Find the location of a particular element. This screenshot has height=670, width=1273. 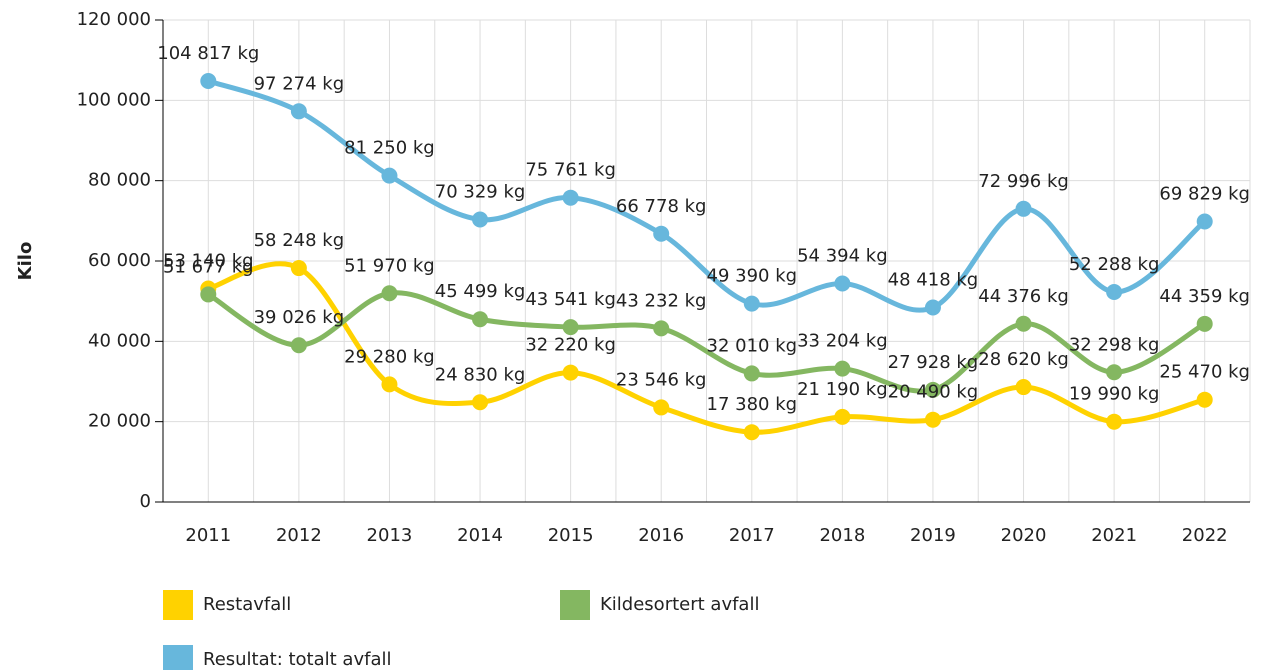

data-label: 43 541 kg is located at coordinates (570, 299).